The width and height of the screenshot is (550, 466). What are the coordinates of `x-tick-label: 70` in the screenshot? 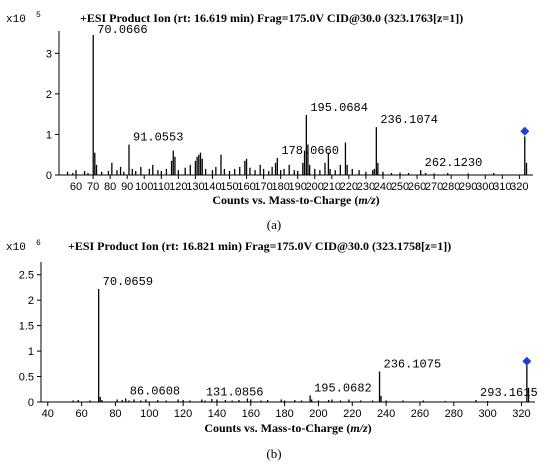 It's located at (93, 187).